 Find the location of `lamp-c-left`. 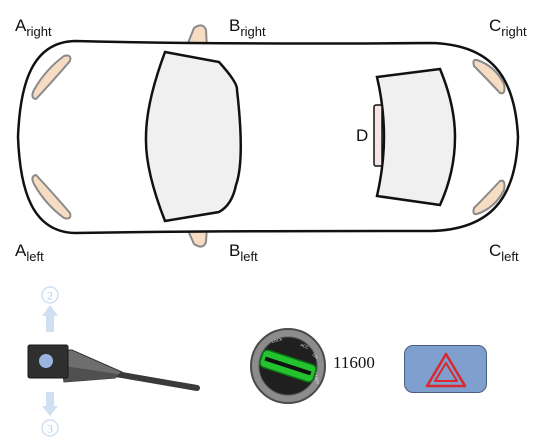

lamp-c-left is located at coordinates (489, 197).